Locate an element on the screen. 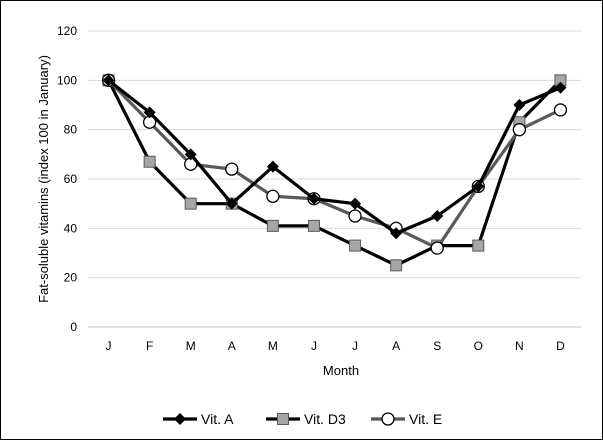 Image resolution: width=603 pixels, height=441 pixels. x-tick-label: O is located at coordinates (478, 346).